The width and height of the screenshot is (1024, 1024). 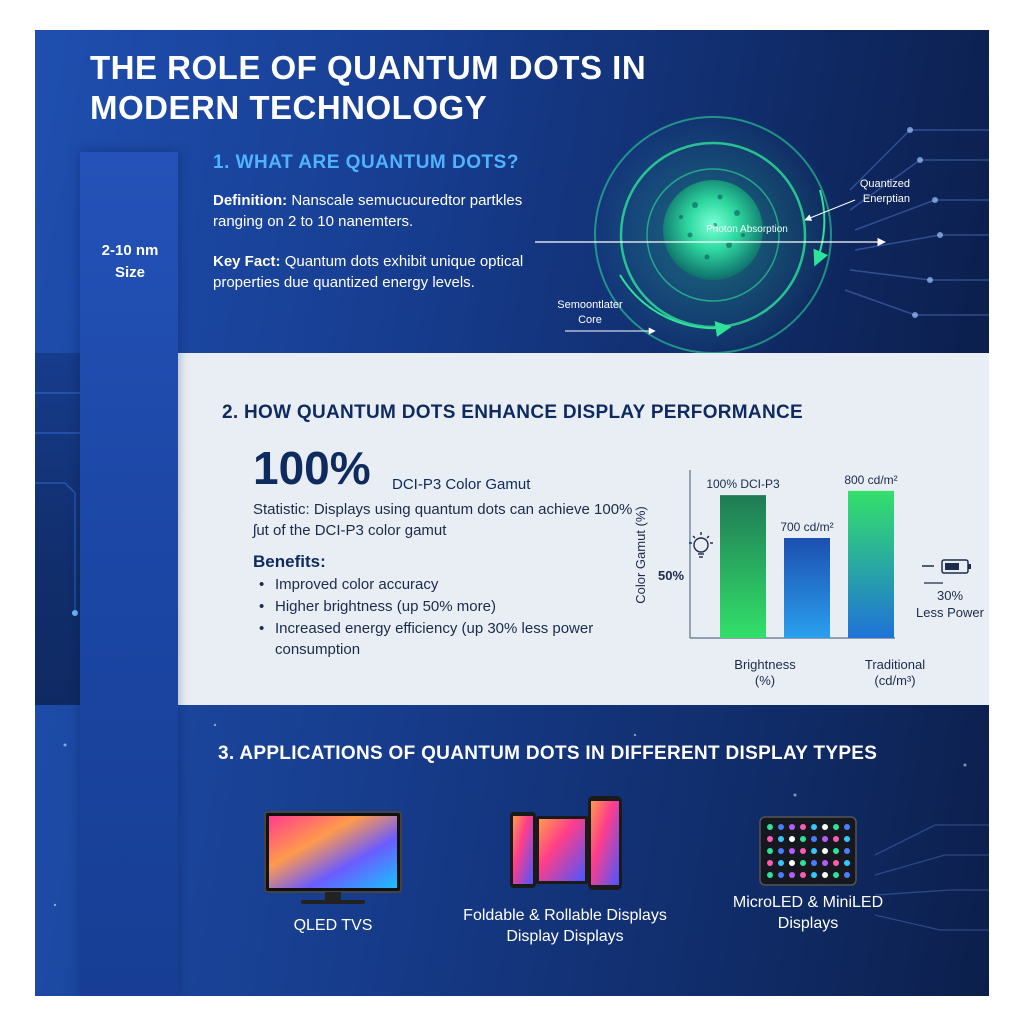 What do you see at coordinates (640, 555) in the screenshot?
I see `y-axis-label: Color Gamut (%)` at bounding box center [640, 555].